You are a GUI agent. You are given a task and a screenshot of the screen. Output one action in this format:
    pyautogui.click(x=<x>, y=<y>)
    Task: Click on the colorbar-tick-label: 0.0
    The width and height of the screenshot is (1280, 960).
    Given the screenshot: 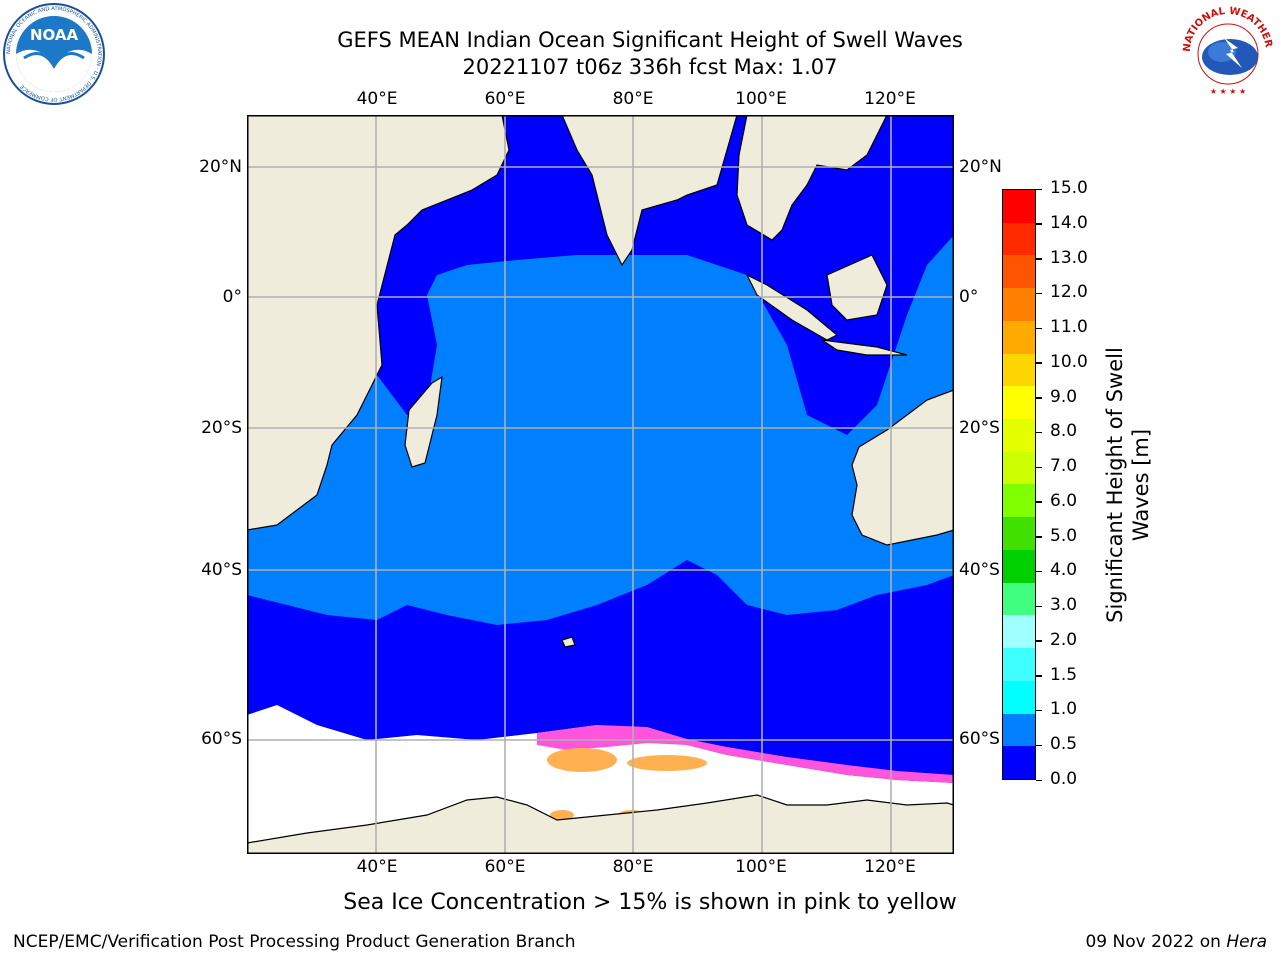 What is the action you would take?
    pyautogui.click(x=1064, y=779)
    